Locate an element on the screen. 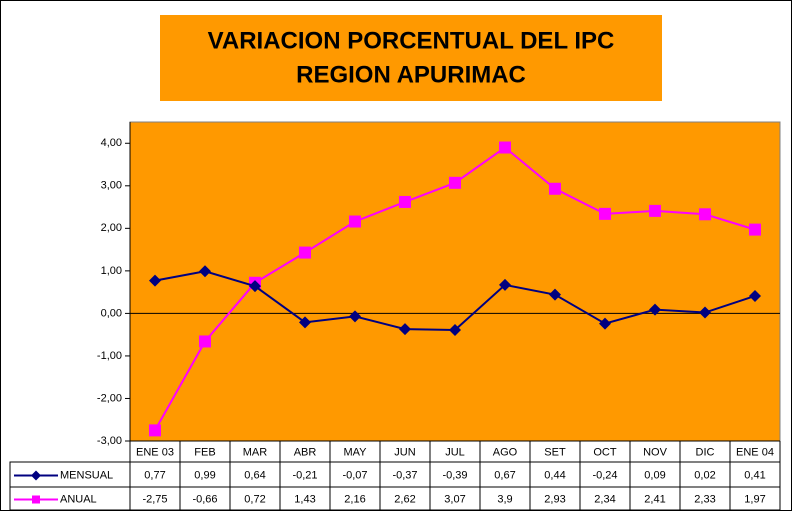  y-tick-label: -3,00 is located at coordinates (109, 441).